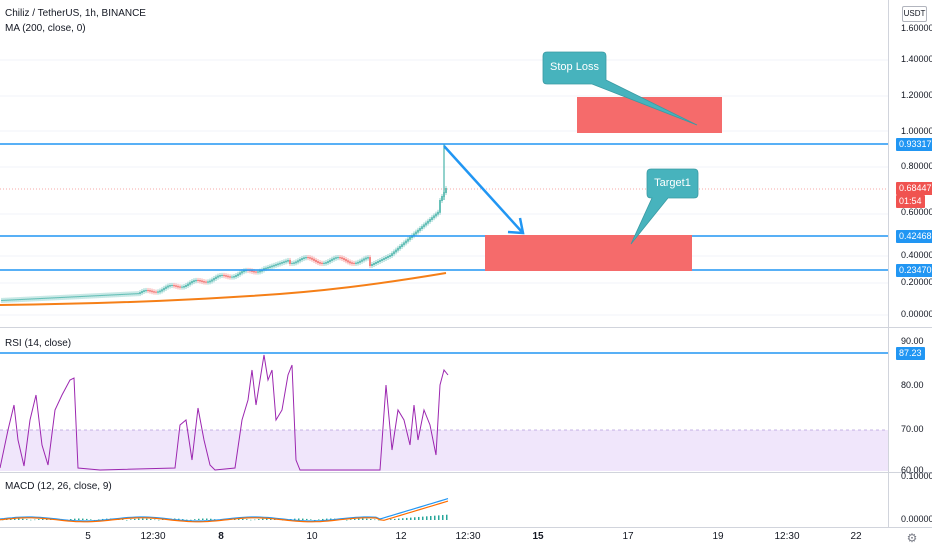  Describe the element at coordinates (912, 538) in the screenshot. I see `gear-icon: ⚙` at that location.